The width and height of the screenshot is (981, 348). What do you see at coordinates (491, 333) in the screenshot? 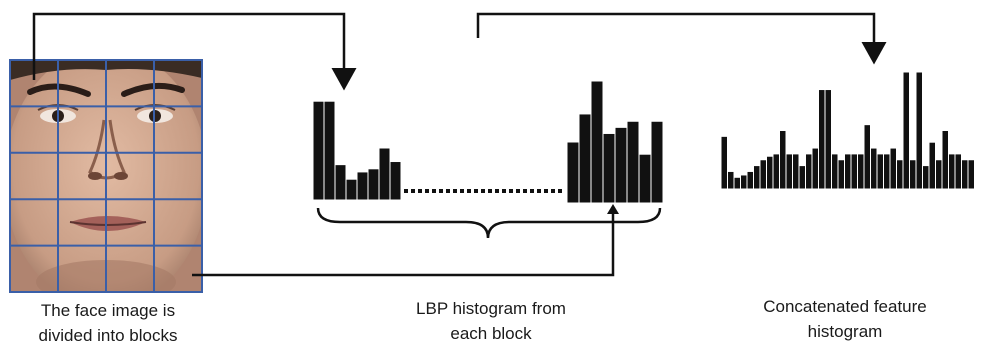
I see `lbp-caption-line-2: each block` at bounding box center [491, 333].